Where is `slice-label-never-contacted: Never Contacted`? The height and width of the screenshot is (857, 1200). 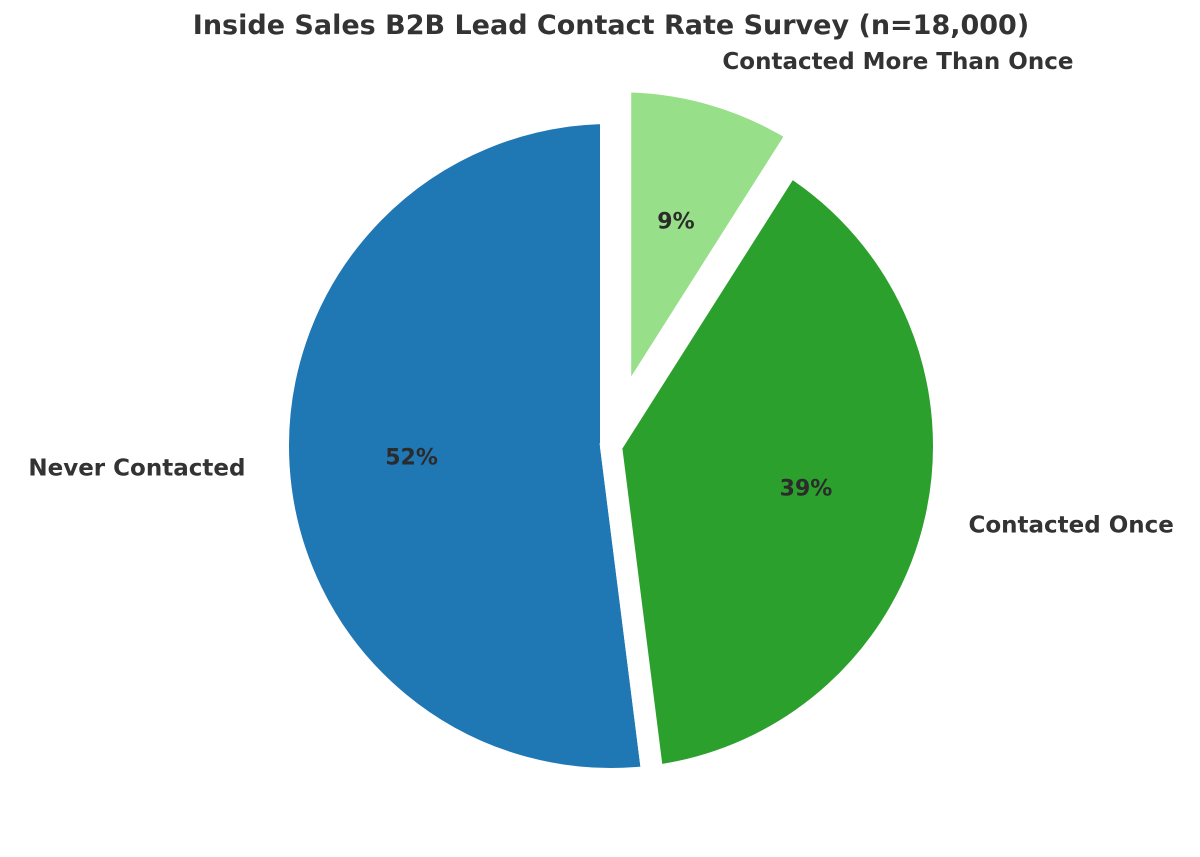
slice-label-never-contacted: Never Contacted is located at coordinates (136, 469).